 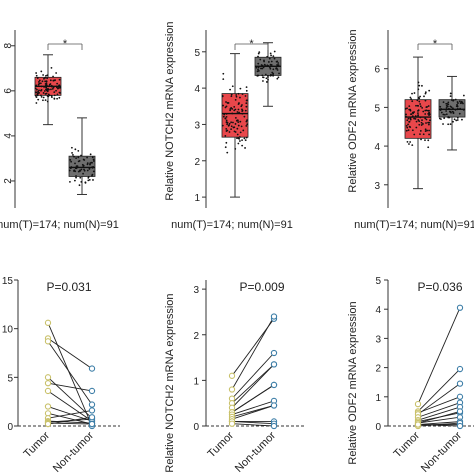 I want to click on y-tick-label: 5, so click(x=377, y=108).